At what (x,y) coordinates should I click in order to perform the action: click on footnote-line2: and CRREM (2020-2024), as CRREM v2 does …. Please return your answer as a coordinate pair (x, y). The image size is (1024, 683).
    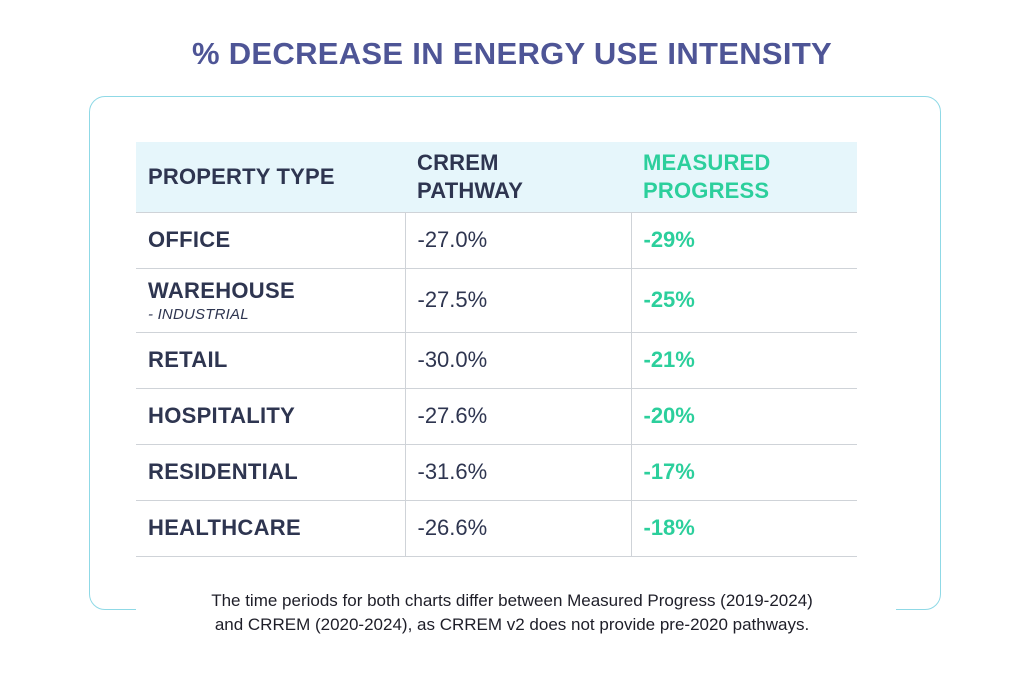
    Looking at the image, I should click on (512, 624).